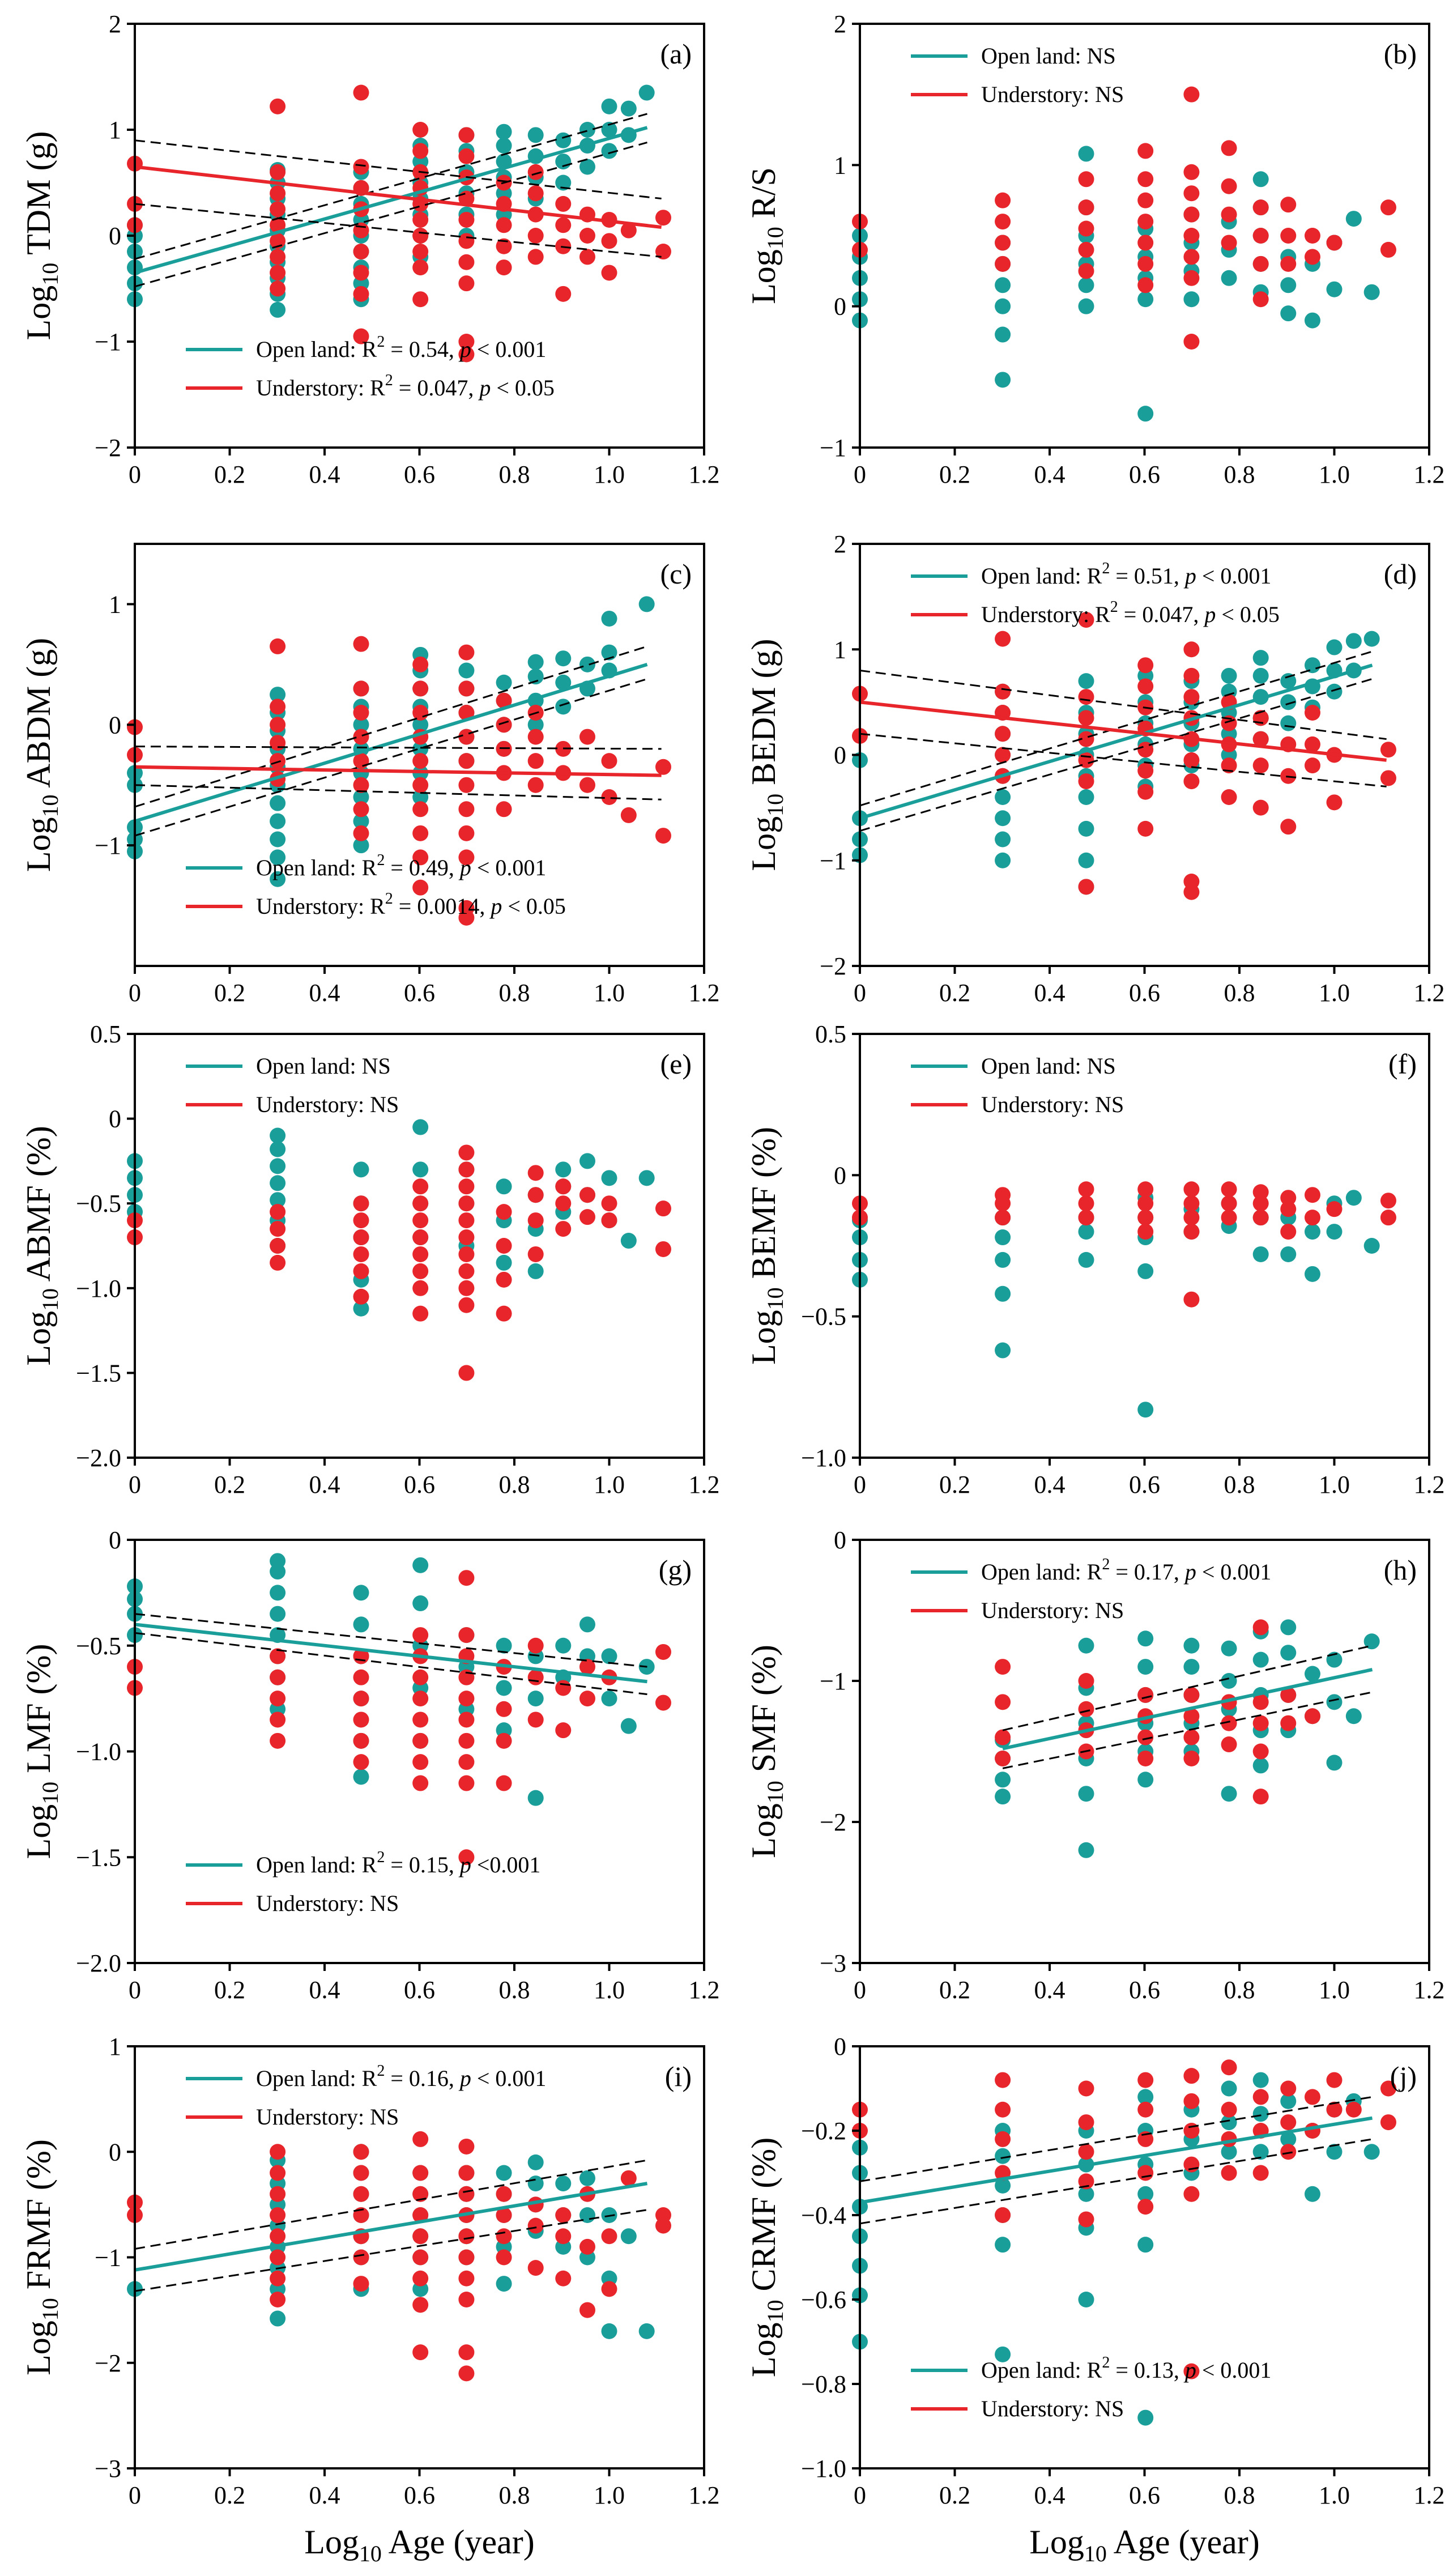 Image resolution: width=1449 pixels, height=2576 pixels. Describe the element at coordinates (1057, 2542) in the screenshot. I see `x-axis-title-log: Log` at that location.